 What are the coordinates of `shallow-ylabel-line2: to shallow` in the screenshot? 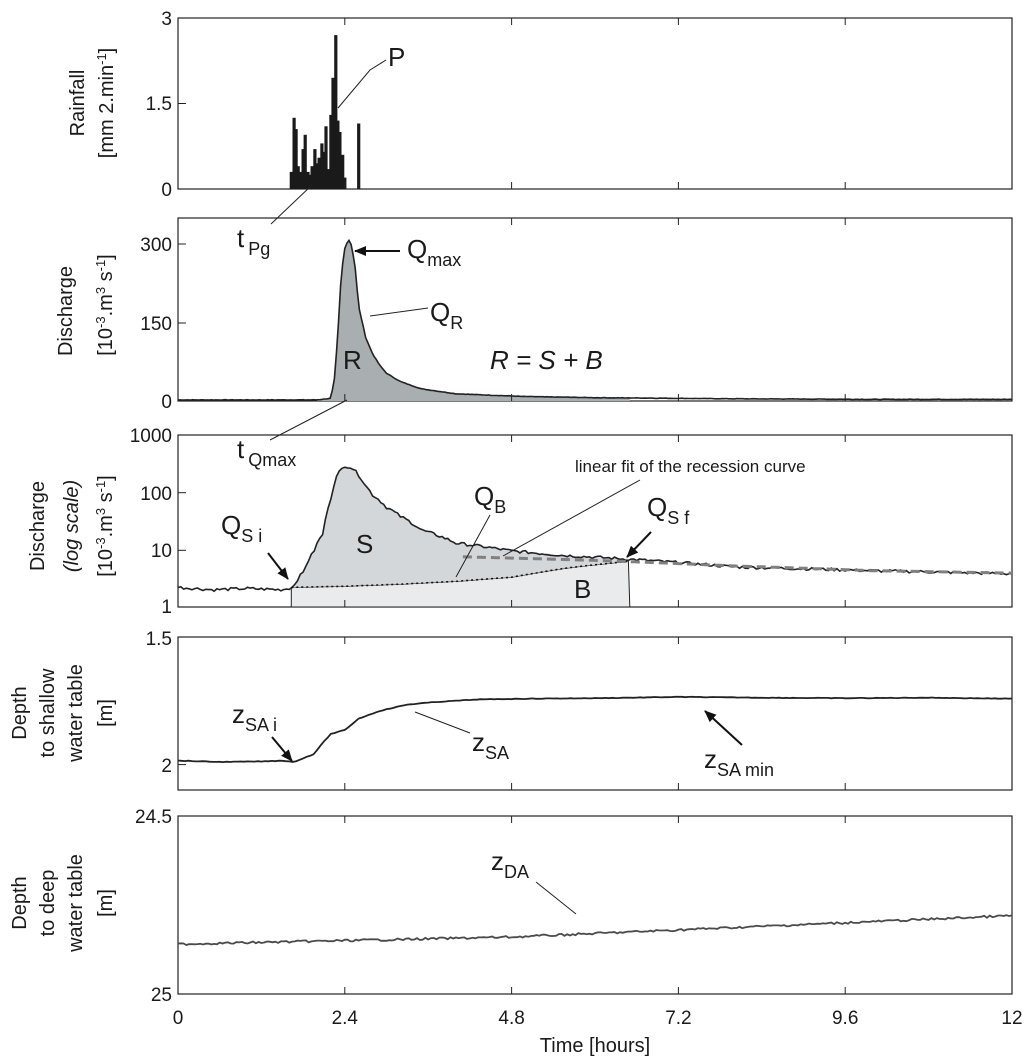 It's located at (48, 712).